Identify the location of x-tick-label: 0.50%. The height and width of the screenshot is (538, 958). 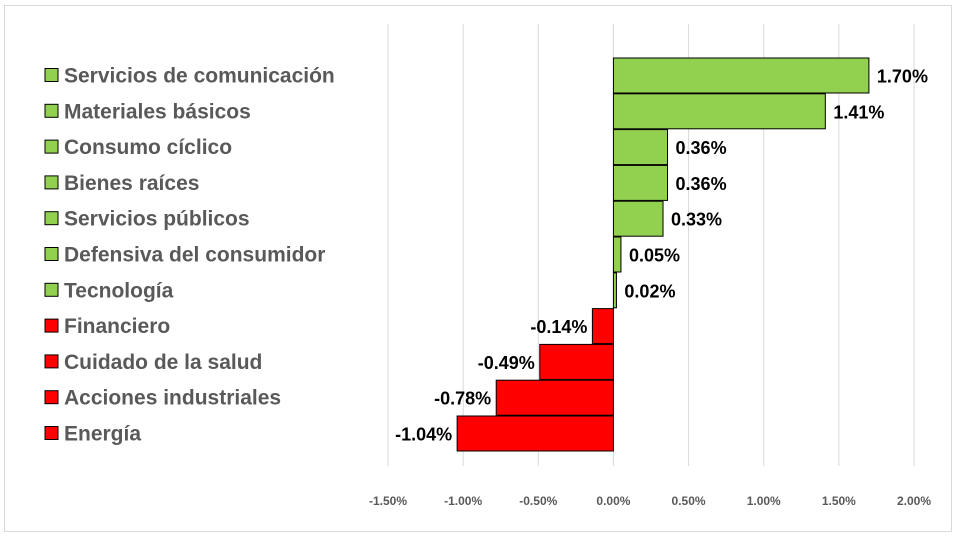
(689, 501).